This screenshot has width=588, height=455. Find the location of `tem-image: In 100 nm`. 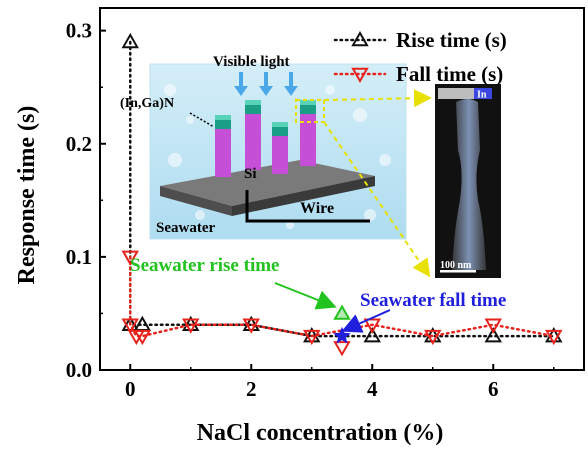

tem-image: In 100 nm is located at coordinates (468, 181).